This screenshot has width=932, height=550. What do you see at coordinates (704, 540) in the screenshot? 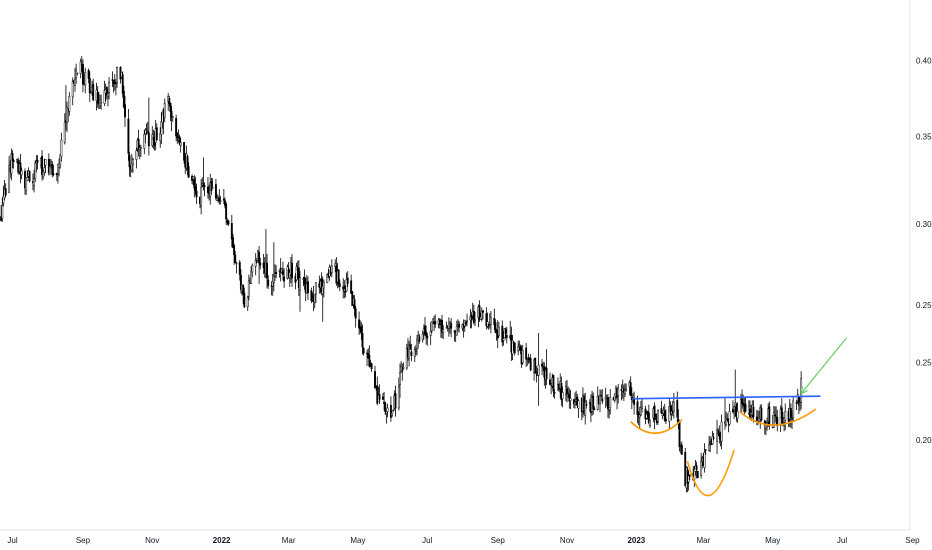
I see `time-tick-label: Mar` at bounding box center [704, 540].